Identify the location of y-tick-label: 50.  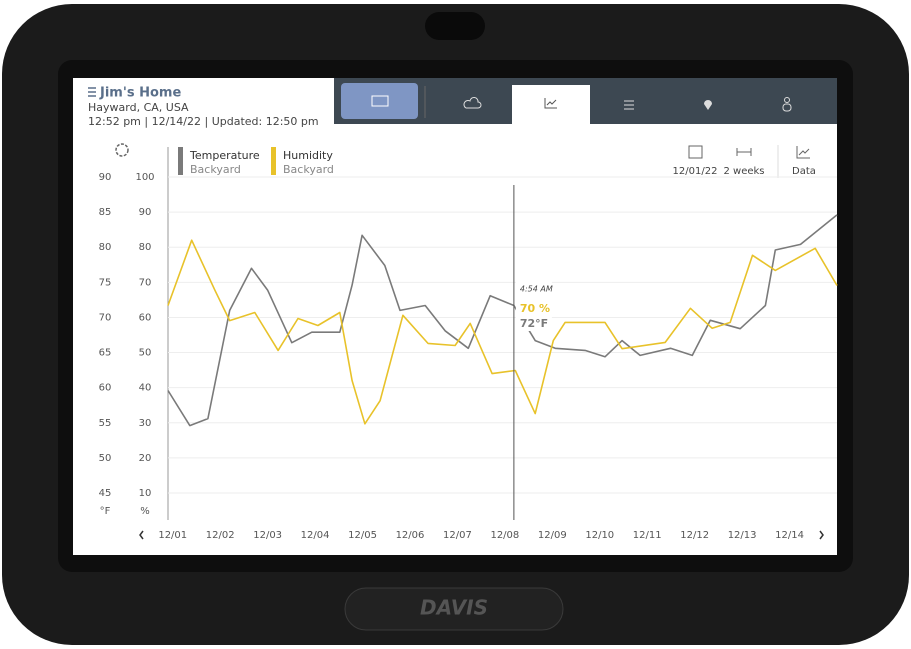
(105, 458).